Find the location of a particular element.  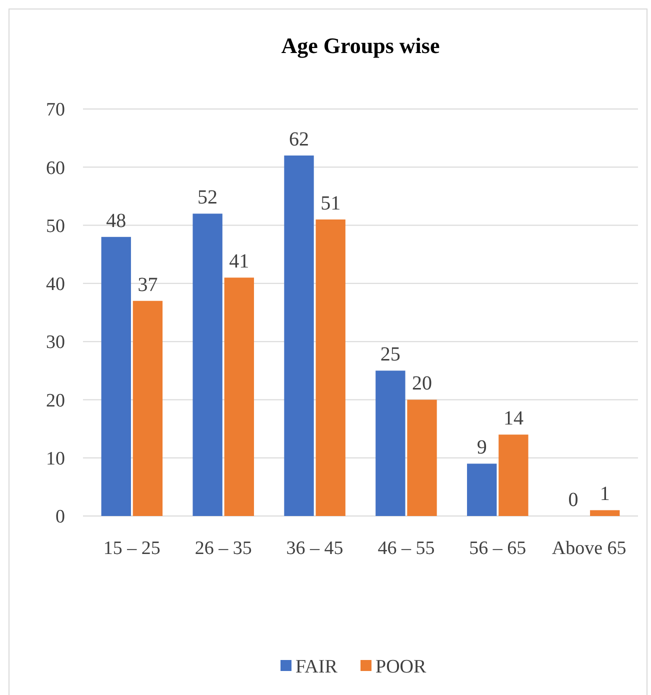

data-label: 9 is located at coordinates (481, 447).